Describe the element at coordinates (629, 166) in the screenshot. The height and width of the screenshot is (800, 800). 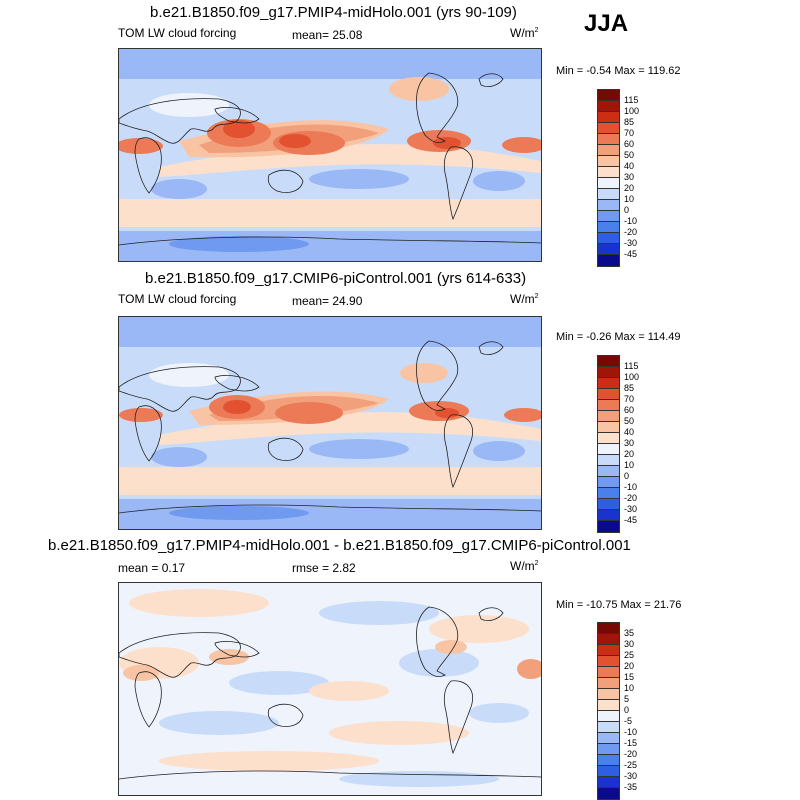
I see `panel-1-level-label: 40` at that location.